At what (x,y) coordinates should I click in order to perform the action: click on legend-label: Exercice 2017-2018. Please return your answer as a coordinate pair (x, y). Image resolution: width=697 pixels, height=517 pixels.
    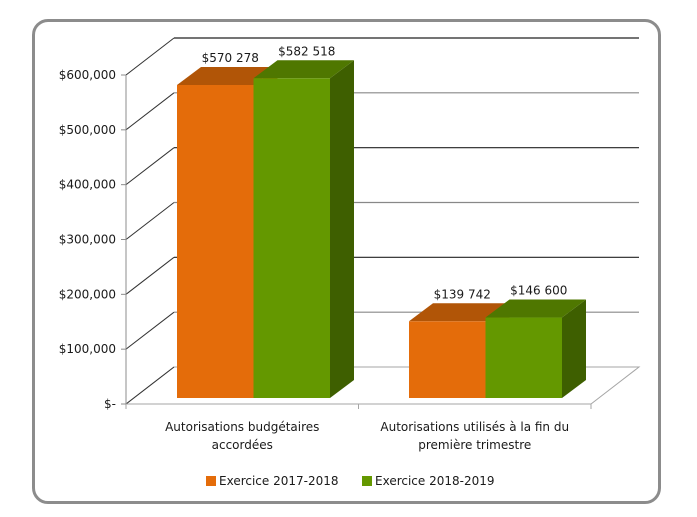
    Looking at the image, I should click on (279, 481).